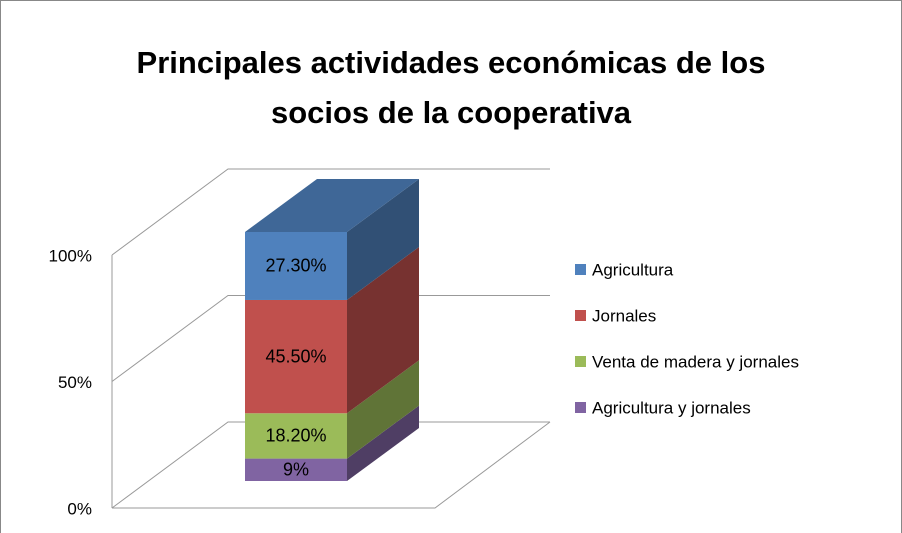 The height and width of the screenshot is (533, 902). Describe the element at coordinates (671, 407) in the screenshot. I see `legend-label: Agricultura y jornales` at that location.